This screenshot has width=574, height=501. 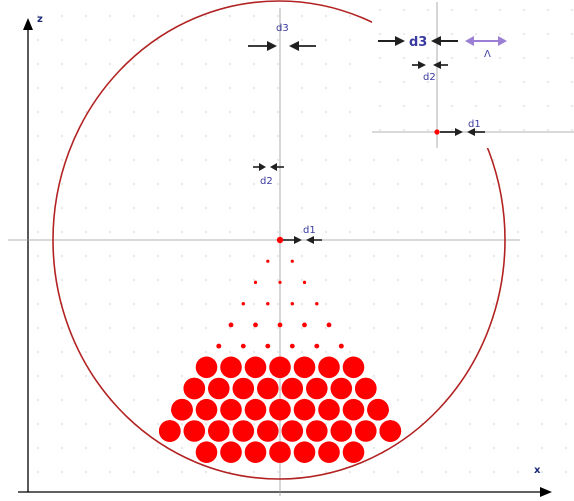 What do you see at coordinates (28, 24) in the screenshot?
I see `z-axis-arrowhead` at bounding box center [28, 24].